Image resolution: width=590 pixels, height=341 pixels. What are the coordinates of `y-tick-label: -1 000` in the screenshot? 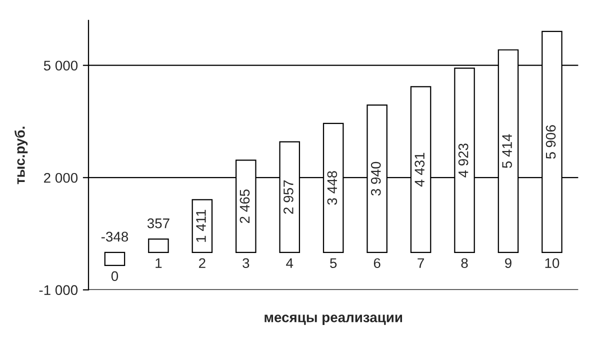 It's located at (58, 290).